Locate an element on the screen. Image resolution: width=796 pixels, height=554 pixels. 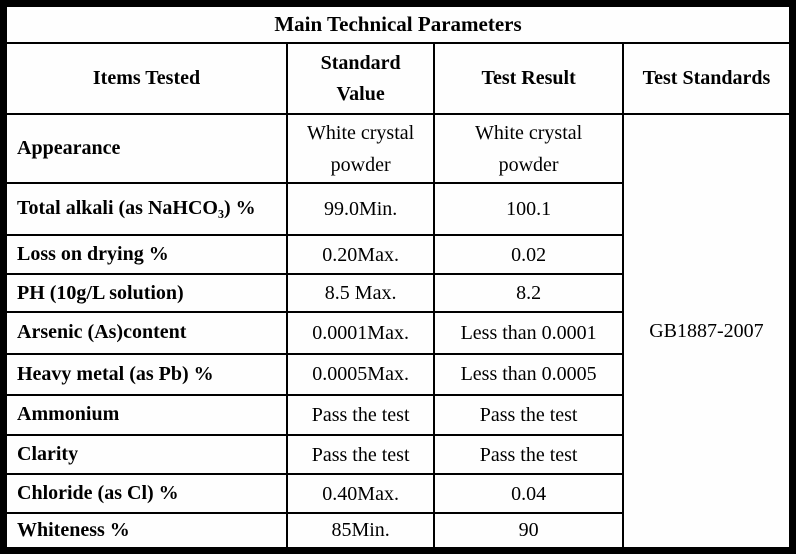
test-result-cell: 0.04 is located at coordinates (528, 493).